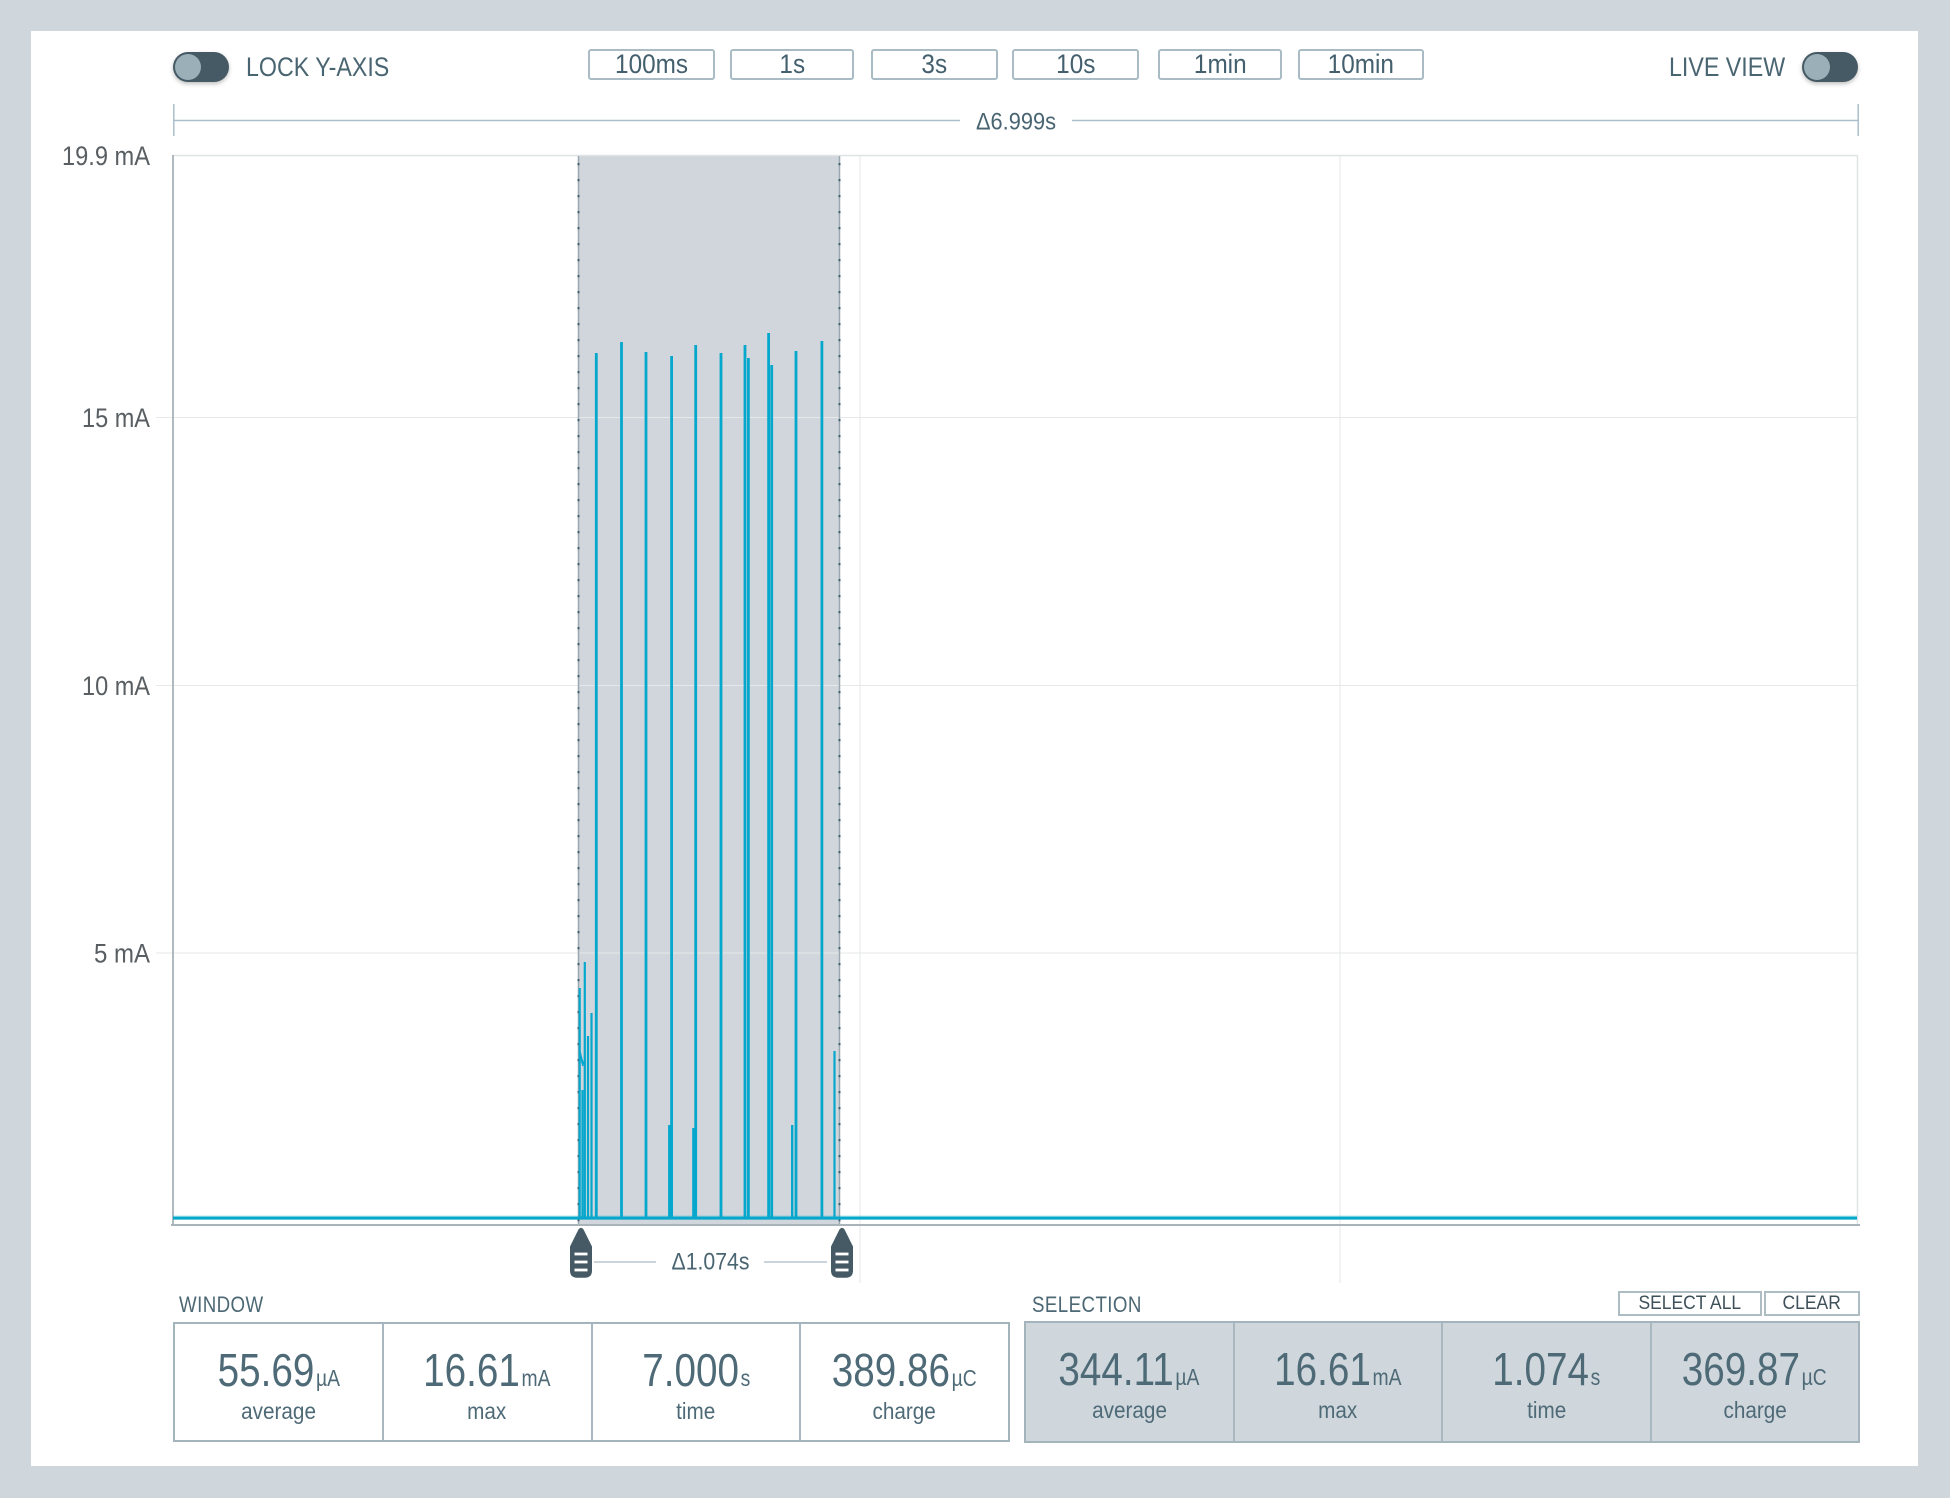 The width and height of the screenshot is (1950, 1498). What do you see at coordinates (711, 1262) in the screenshot?
I see `svg-text: Δ1.074s` at bounding box center [711, 1262].